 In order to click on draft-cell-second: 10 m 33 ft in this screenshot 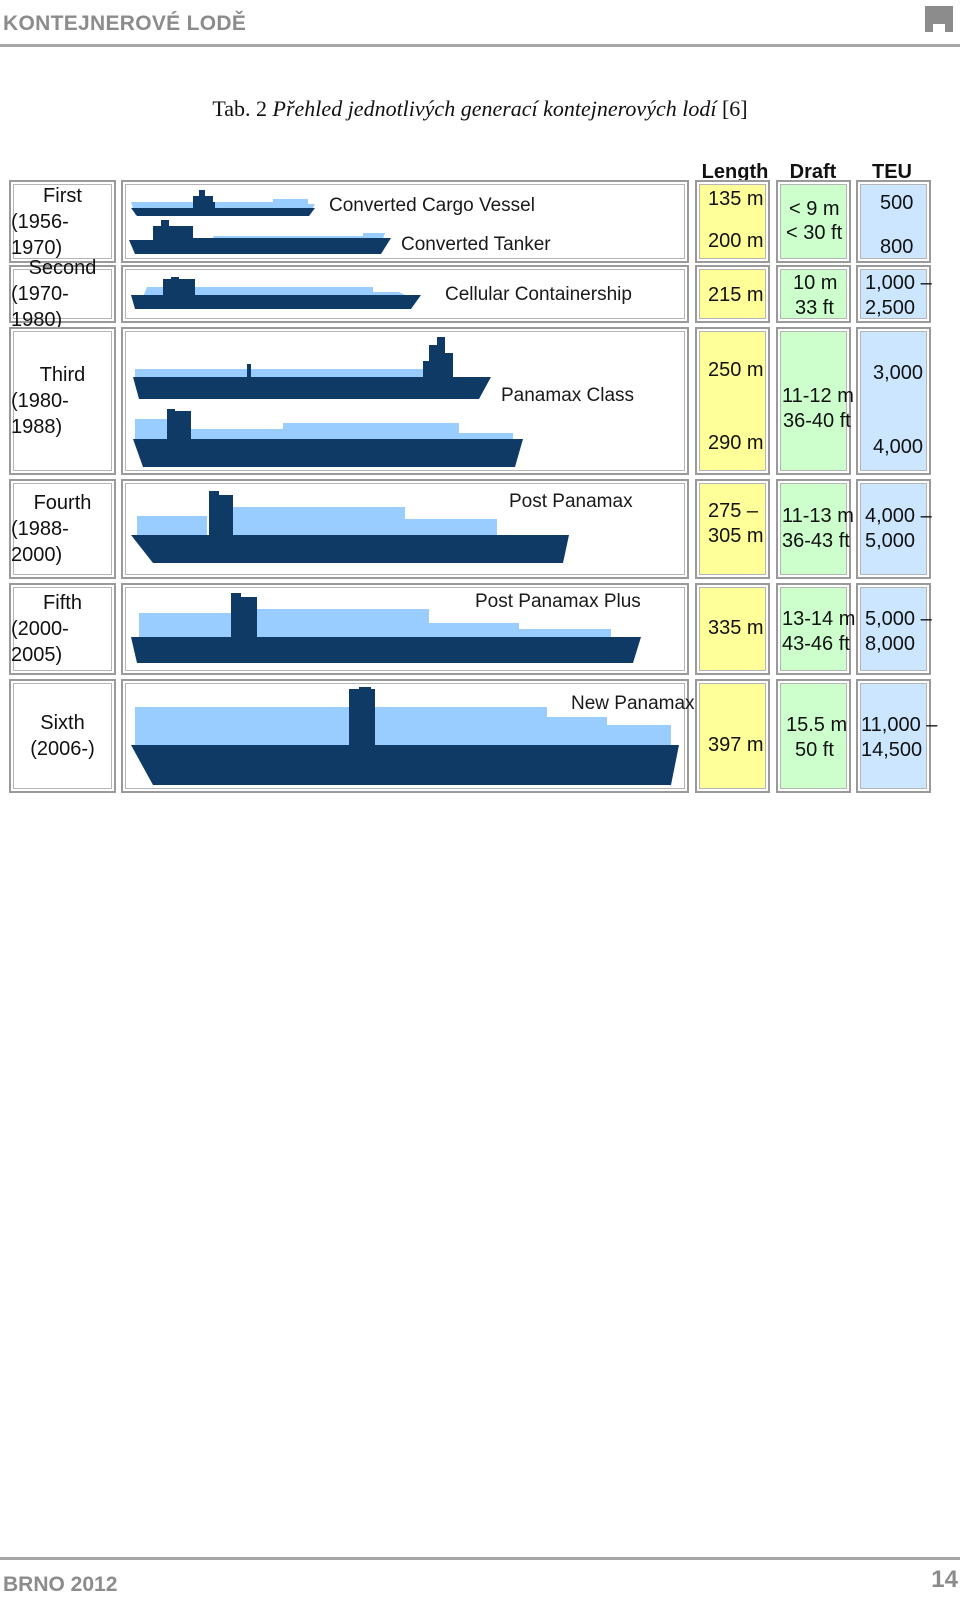, I will do `click(813, 294)`.